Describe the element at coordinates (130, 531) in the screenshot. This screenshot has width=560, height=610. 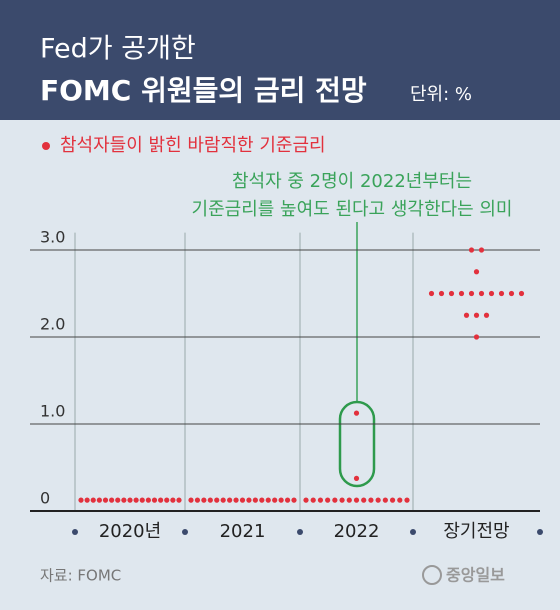
I see `x-tick-label: 2020년` at that location.